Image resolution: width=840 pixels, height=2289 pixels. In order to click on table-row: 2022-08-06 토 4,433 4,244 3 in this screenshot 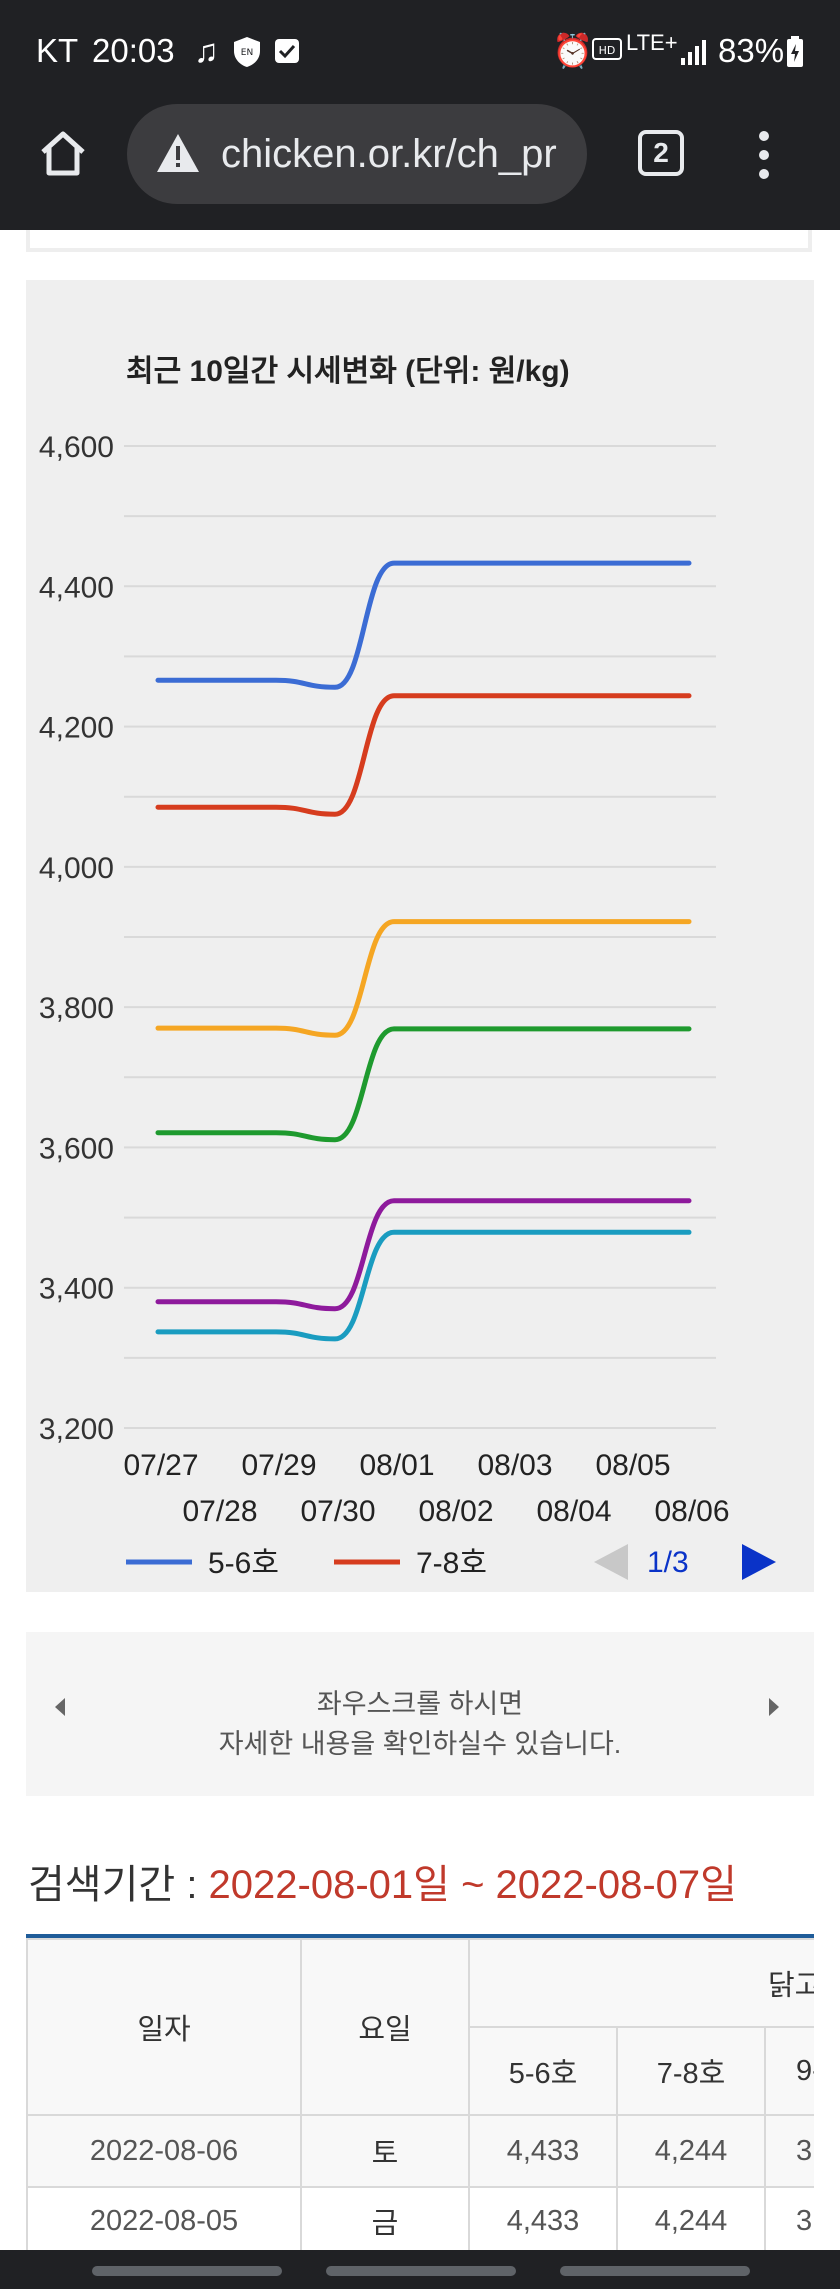, I will do `click(420, 2151)`.